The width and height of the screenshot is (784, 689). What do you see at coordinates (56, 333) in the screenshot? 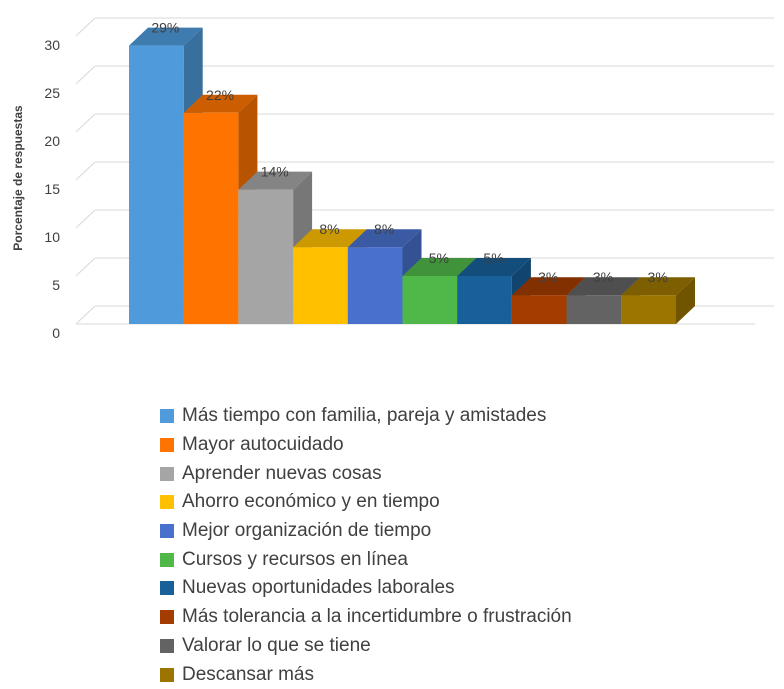
I see `y-tick-label: 0` at bounding box center [56, 333].